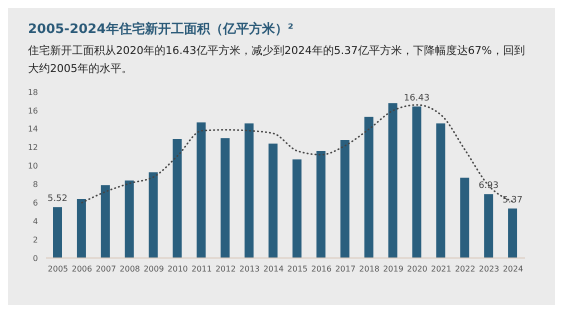 The height and width of the screenshot is (313, 563). What do you see at coordinates (297, 269) in the screenshot?
I see `x-tick-label: 2015` at bounding box center [297, 269].